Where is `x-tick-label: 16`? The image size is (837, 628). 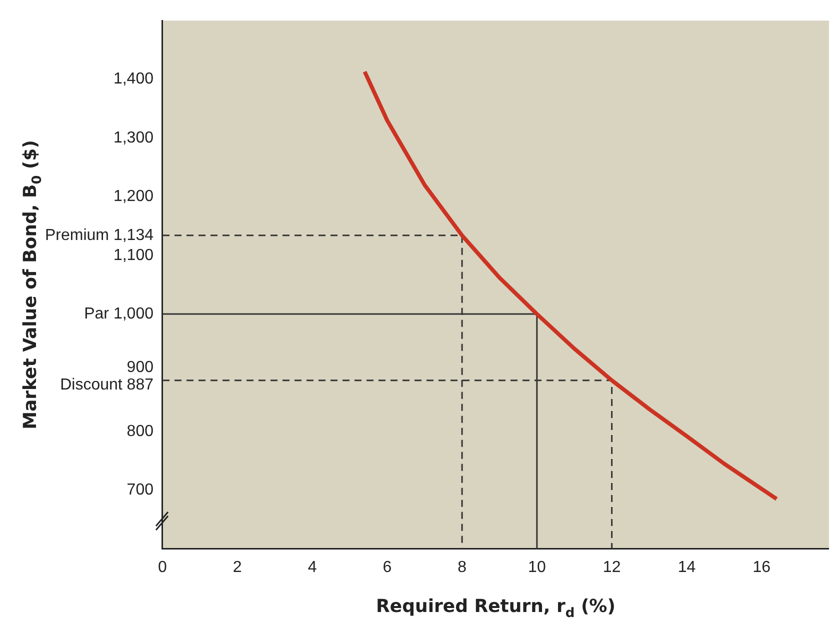
x-tick-label: 16 is located at coordinates (761, 567).